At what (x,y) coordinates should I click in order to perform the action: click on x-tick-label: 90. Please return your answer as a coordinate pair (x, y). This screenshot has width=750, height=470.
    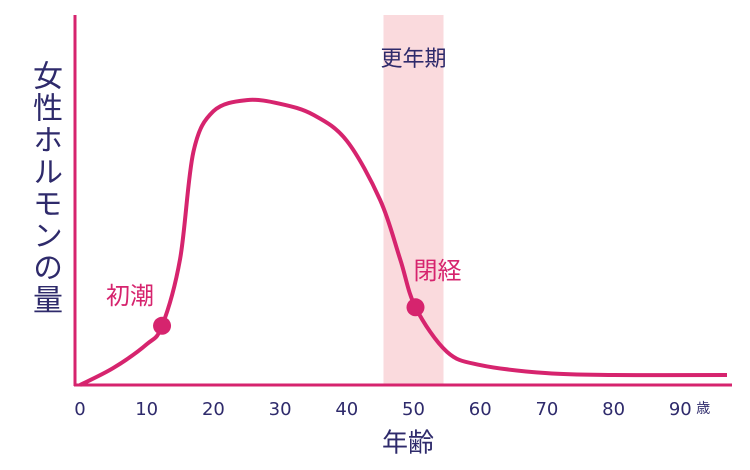
    Looking at the image, I should click on (680, 409).